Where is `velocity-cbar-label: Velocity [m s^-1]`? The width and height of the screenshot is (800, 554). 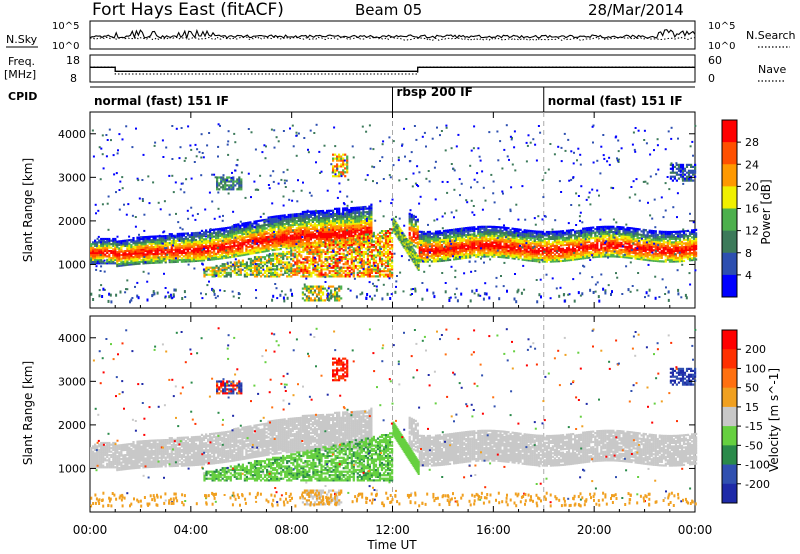
velocity-cbar-label: Velocity [m s^-1] is located at coordinates (774, 420).